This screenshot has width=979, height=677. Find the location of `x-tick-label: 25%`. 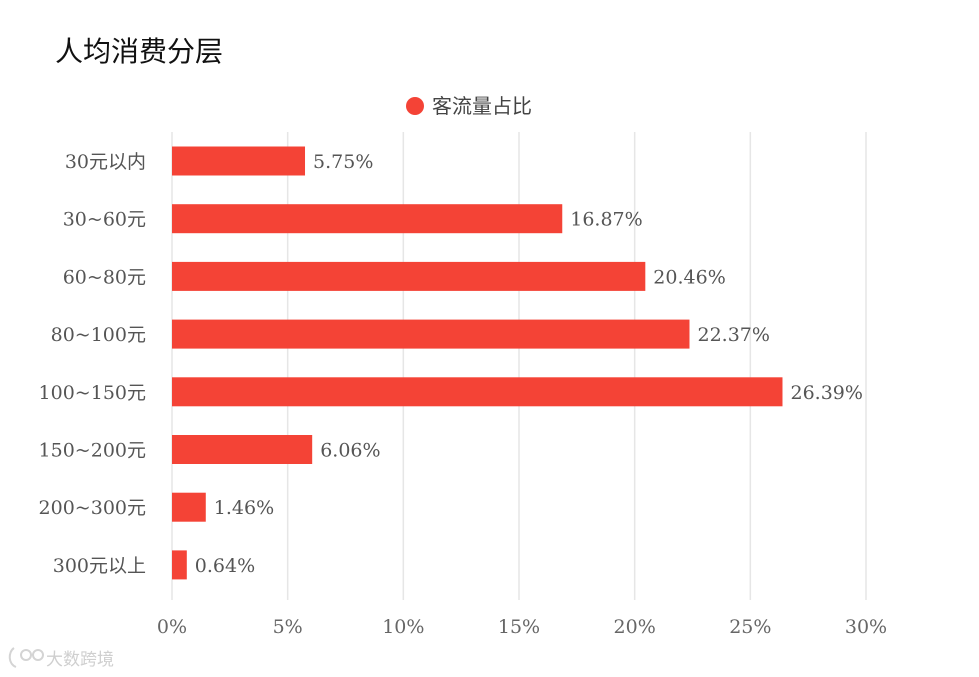

x-tick-label: 25% is located at coordinates (750, 627).